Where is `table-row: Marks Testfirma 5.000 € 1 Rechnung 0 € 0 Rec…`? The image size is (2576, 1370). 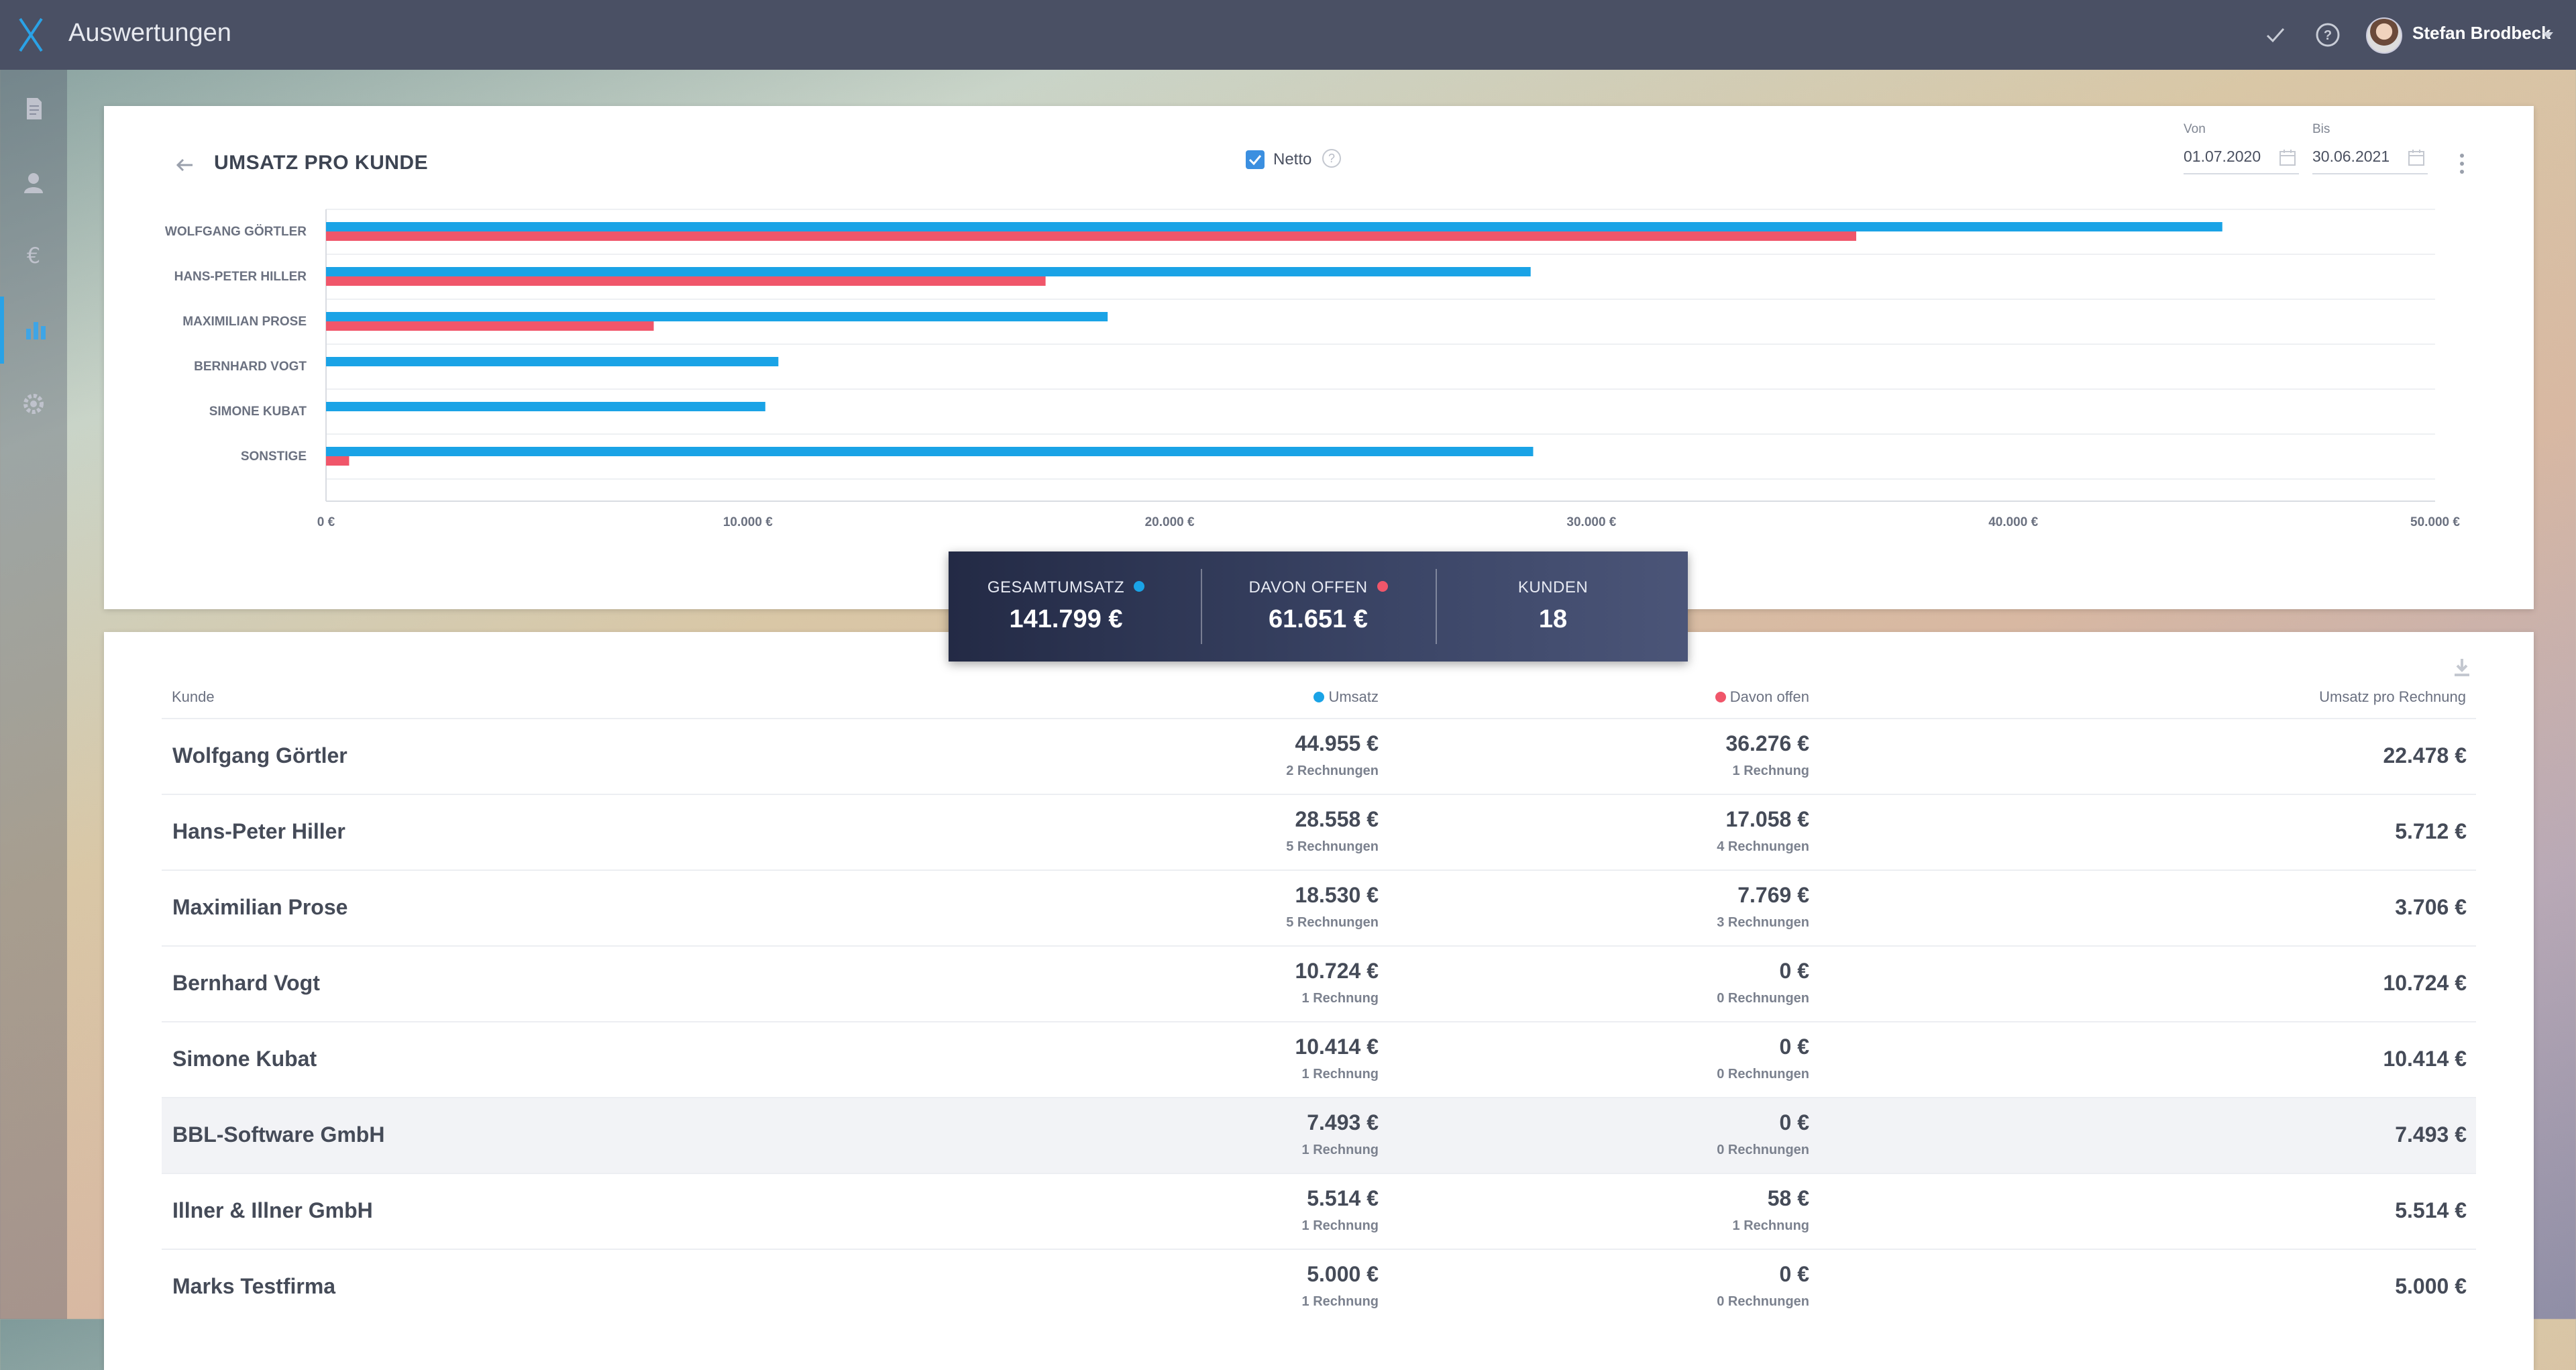 table-row: Marks Testfirma 5.000 € 1 Rechnung 0 € 0 Rec… is located at coordinates (1319, 1287).